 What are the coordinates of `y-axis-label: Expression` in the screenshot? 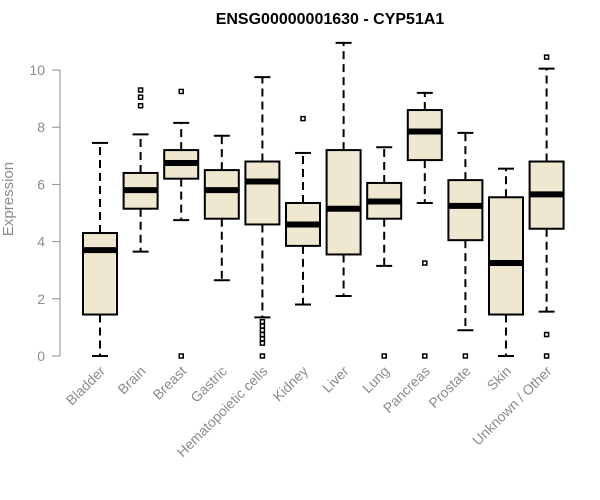 It's located at (8, 199).